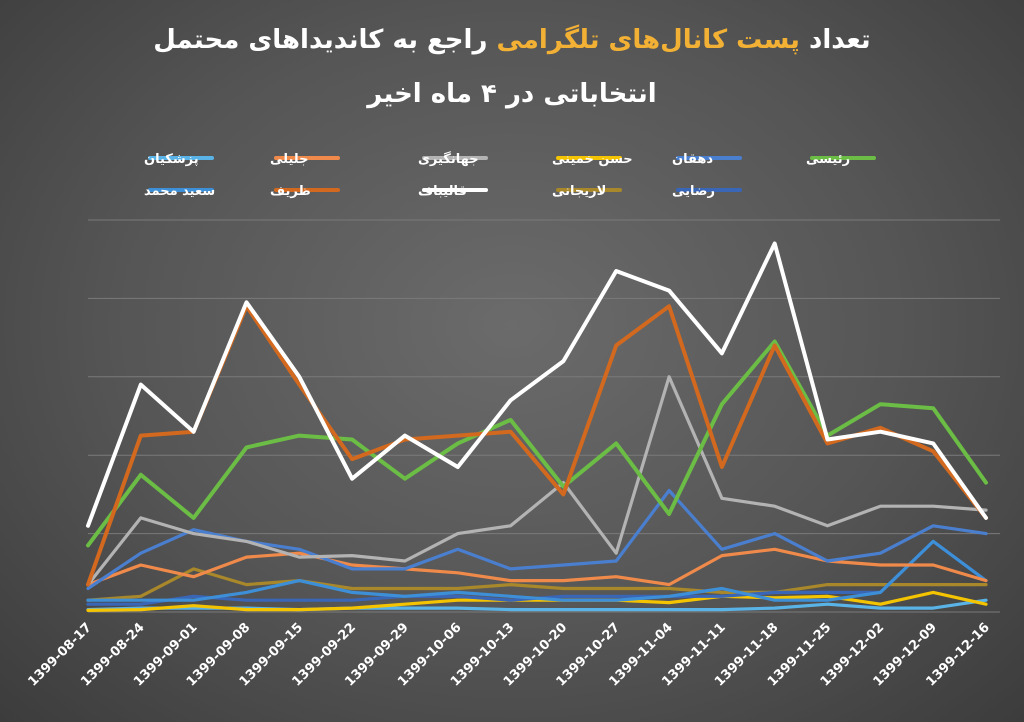 This screenshot has height=722, width=1024. Describe the element at coordinates (840, 40) in the screenshot. I see `title-part1: تعداد` at that location.